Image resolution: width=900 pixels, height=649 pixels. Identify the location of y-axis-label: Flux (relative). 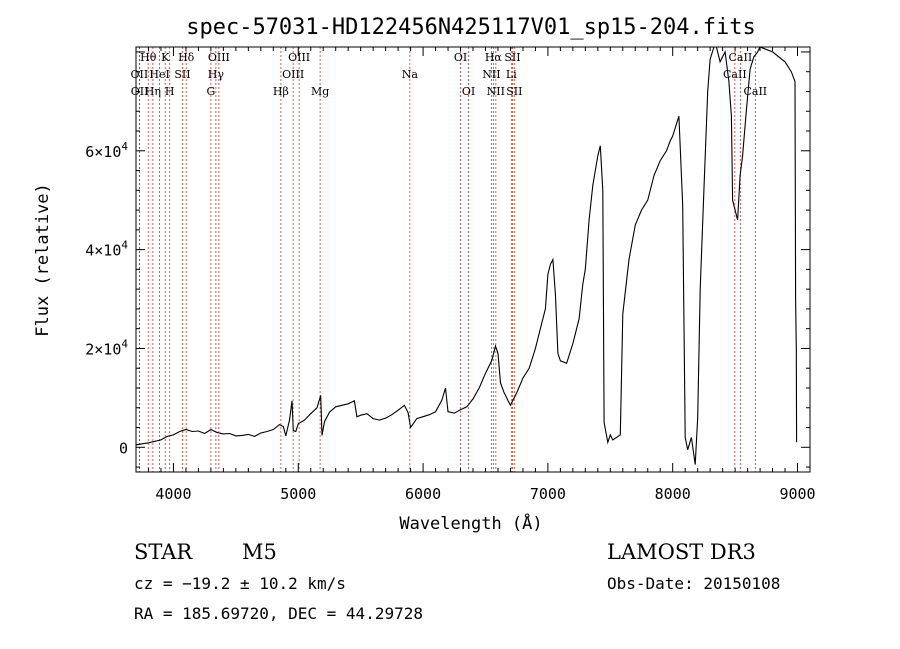
(43, 260).